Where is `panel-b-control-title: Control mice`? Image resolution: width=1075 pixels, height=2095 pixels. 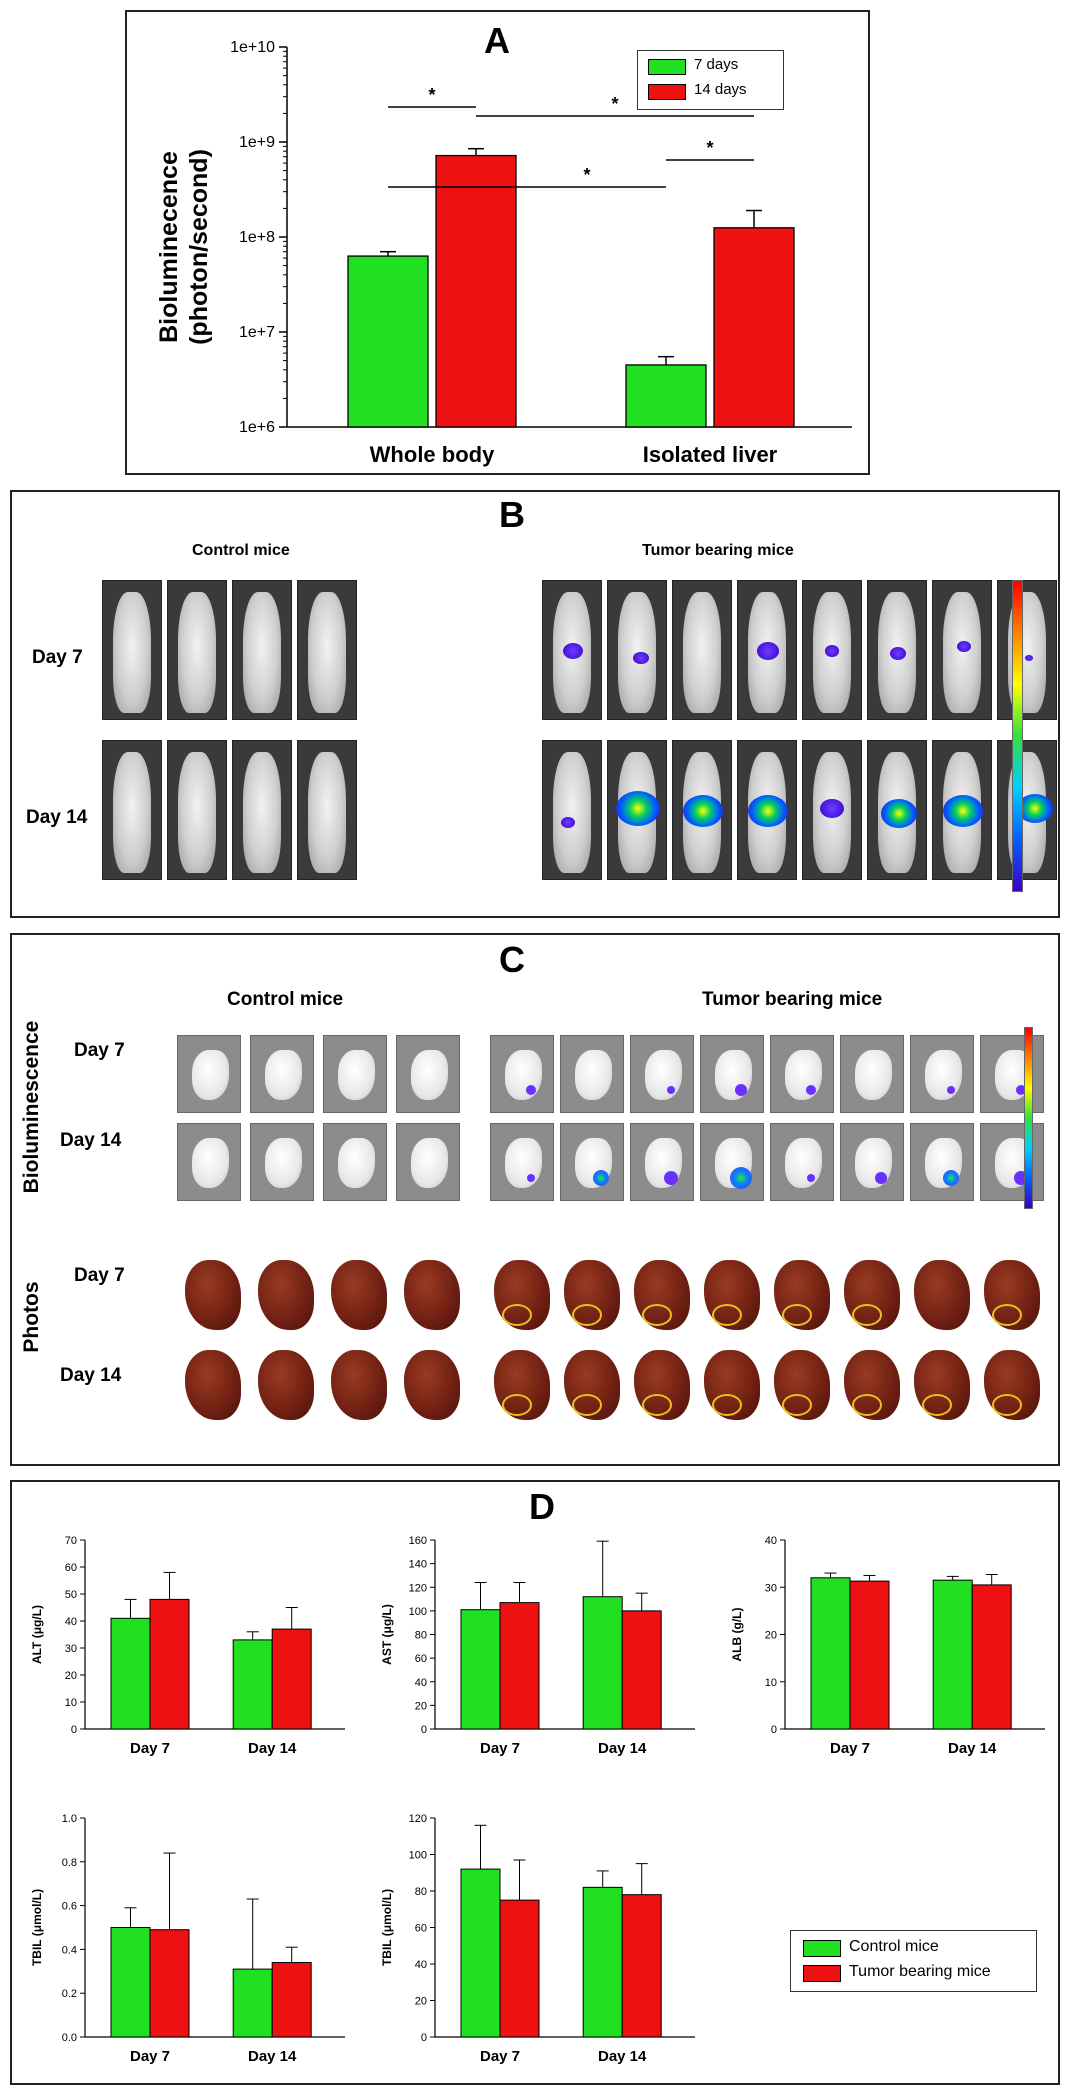
panel-b-control-title: Control mice is located at coordinates (241, 550).